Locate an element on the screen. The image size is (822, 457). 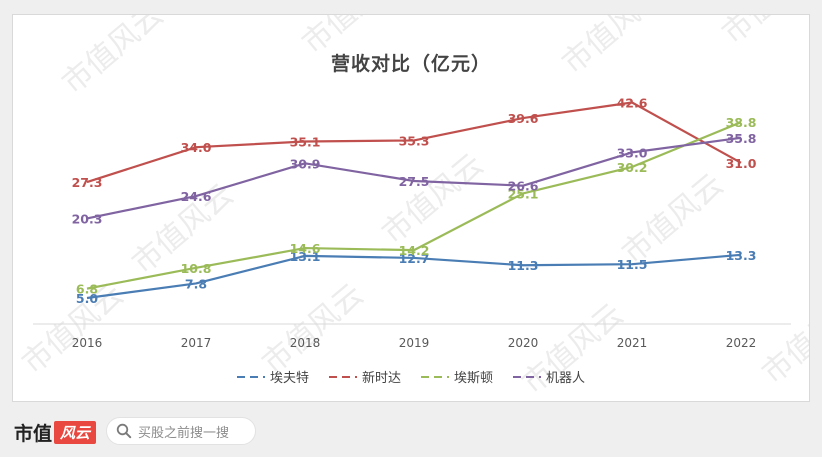
data-label: 35.3 is located at coordinates (414, 140).